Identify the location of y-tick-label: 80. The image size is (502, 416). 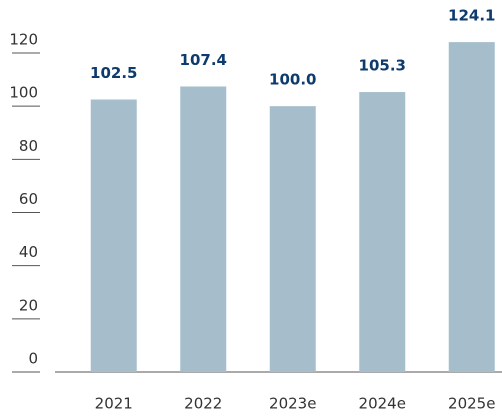
(28, 146).